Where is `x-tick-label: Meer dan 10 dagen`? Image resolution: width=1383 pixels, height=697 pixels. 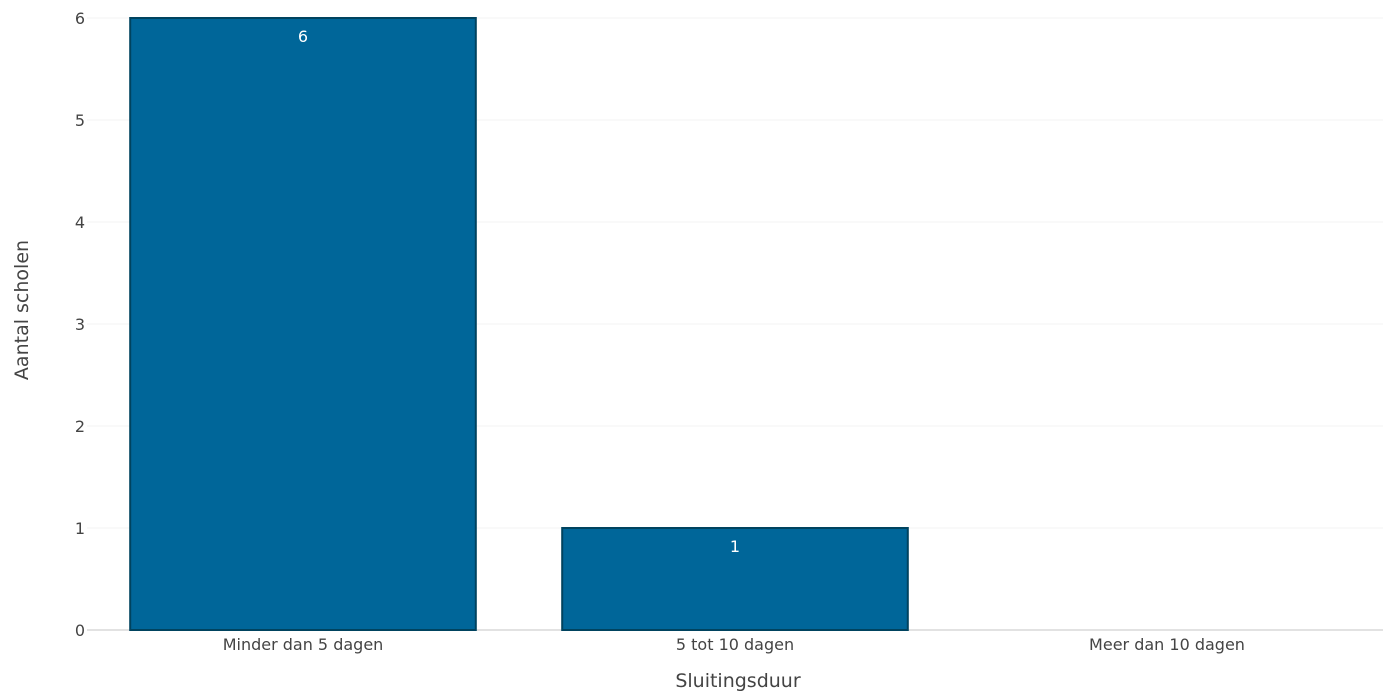
x-tick-label: Meer dan 10 dagen is located at coordinates (1167, 644).